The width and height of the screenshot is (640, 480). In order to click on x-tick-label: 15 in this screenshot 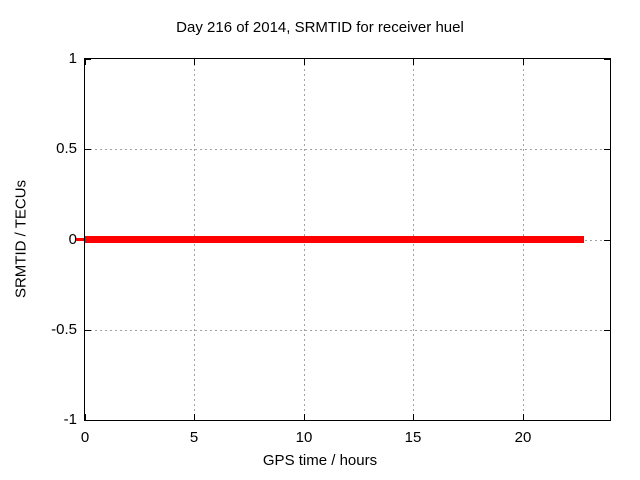, I will do `click(413, 437)`.